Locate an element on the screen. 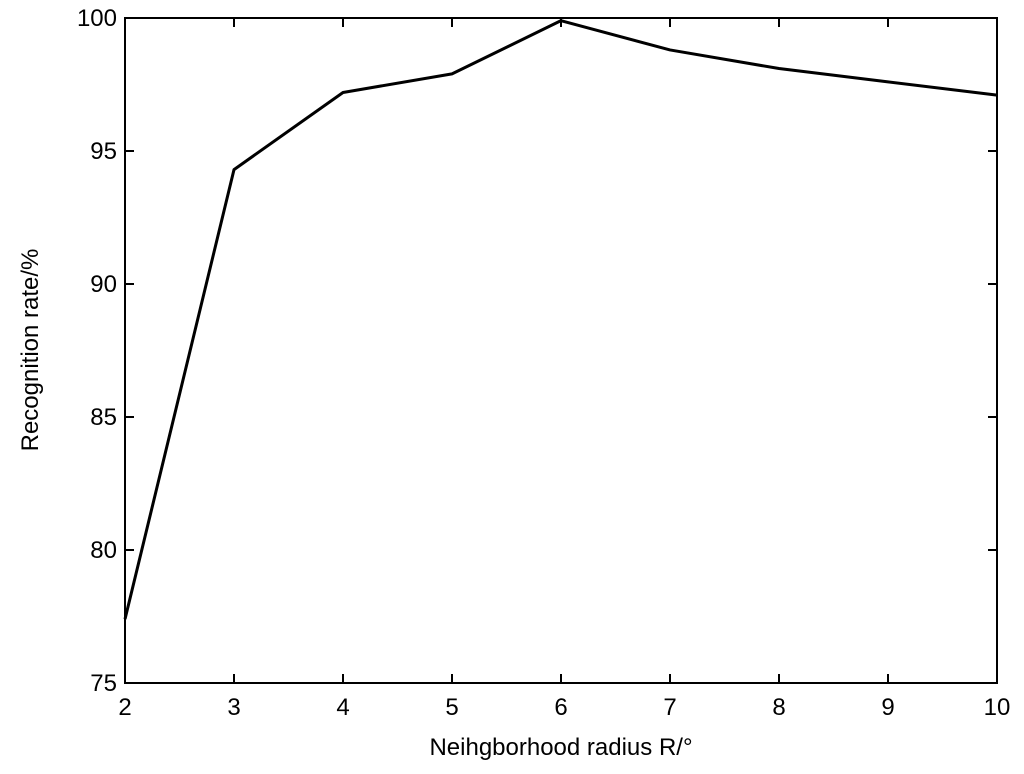 Image resolution: width=1024 pixels, height=774 pixels. x-tick-label: 9 is located at coordinates (887, 707).